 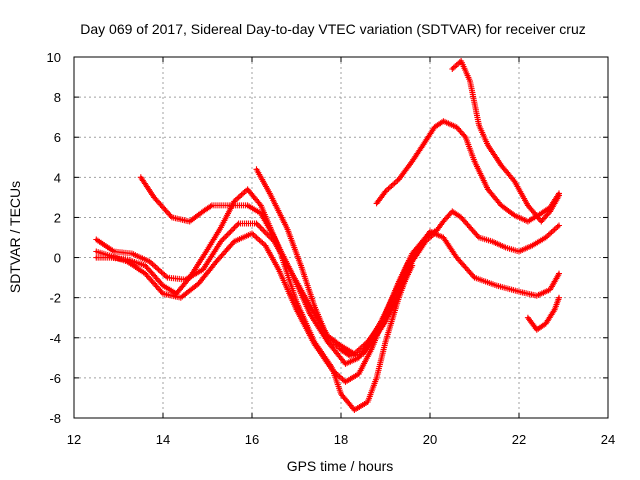 What do you see at coordinates (57, 217) in the screenshot?
I see `y-tick-label: 2` at bounding box center [57, 217].